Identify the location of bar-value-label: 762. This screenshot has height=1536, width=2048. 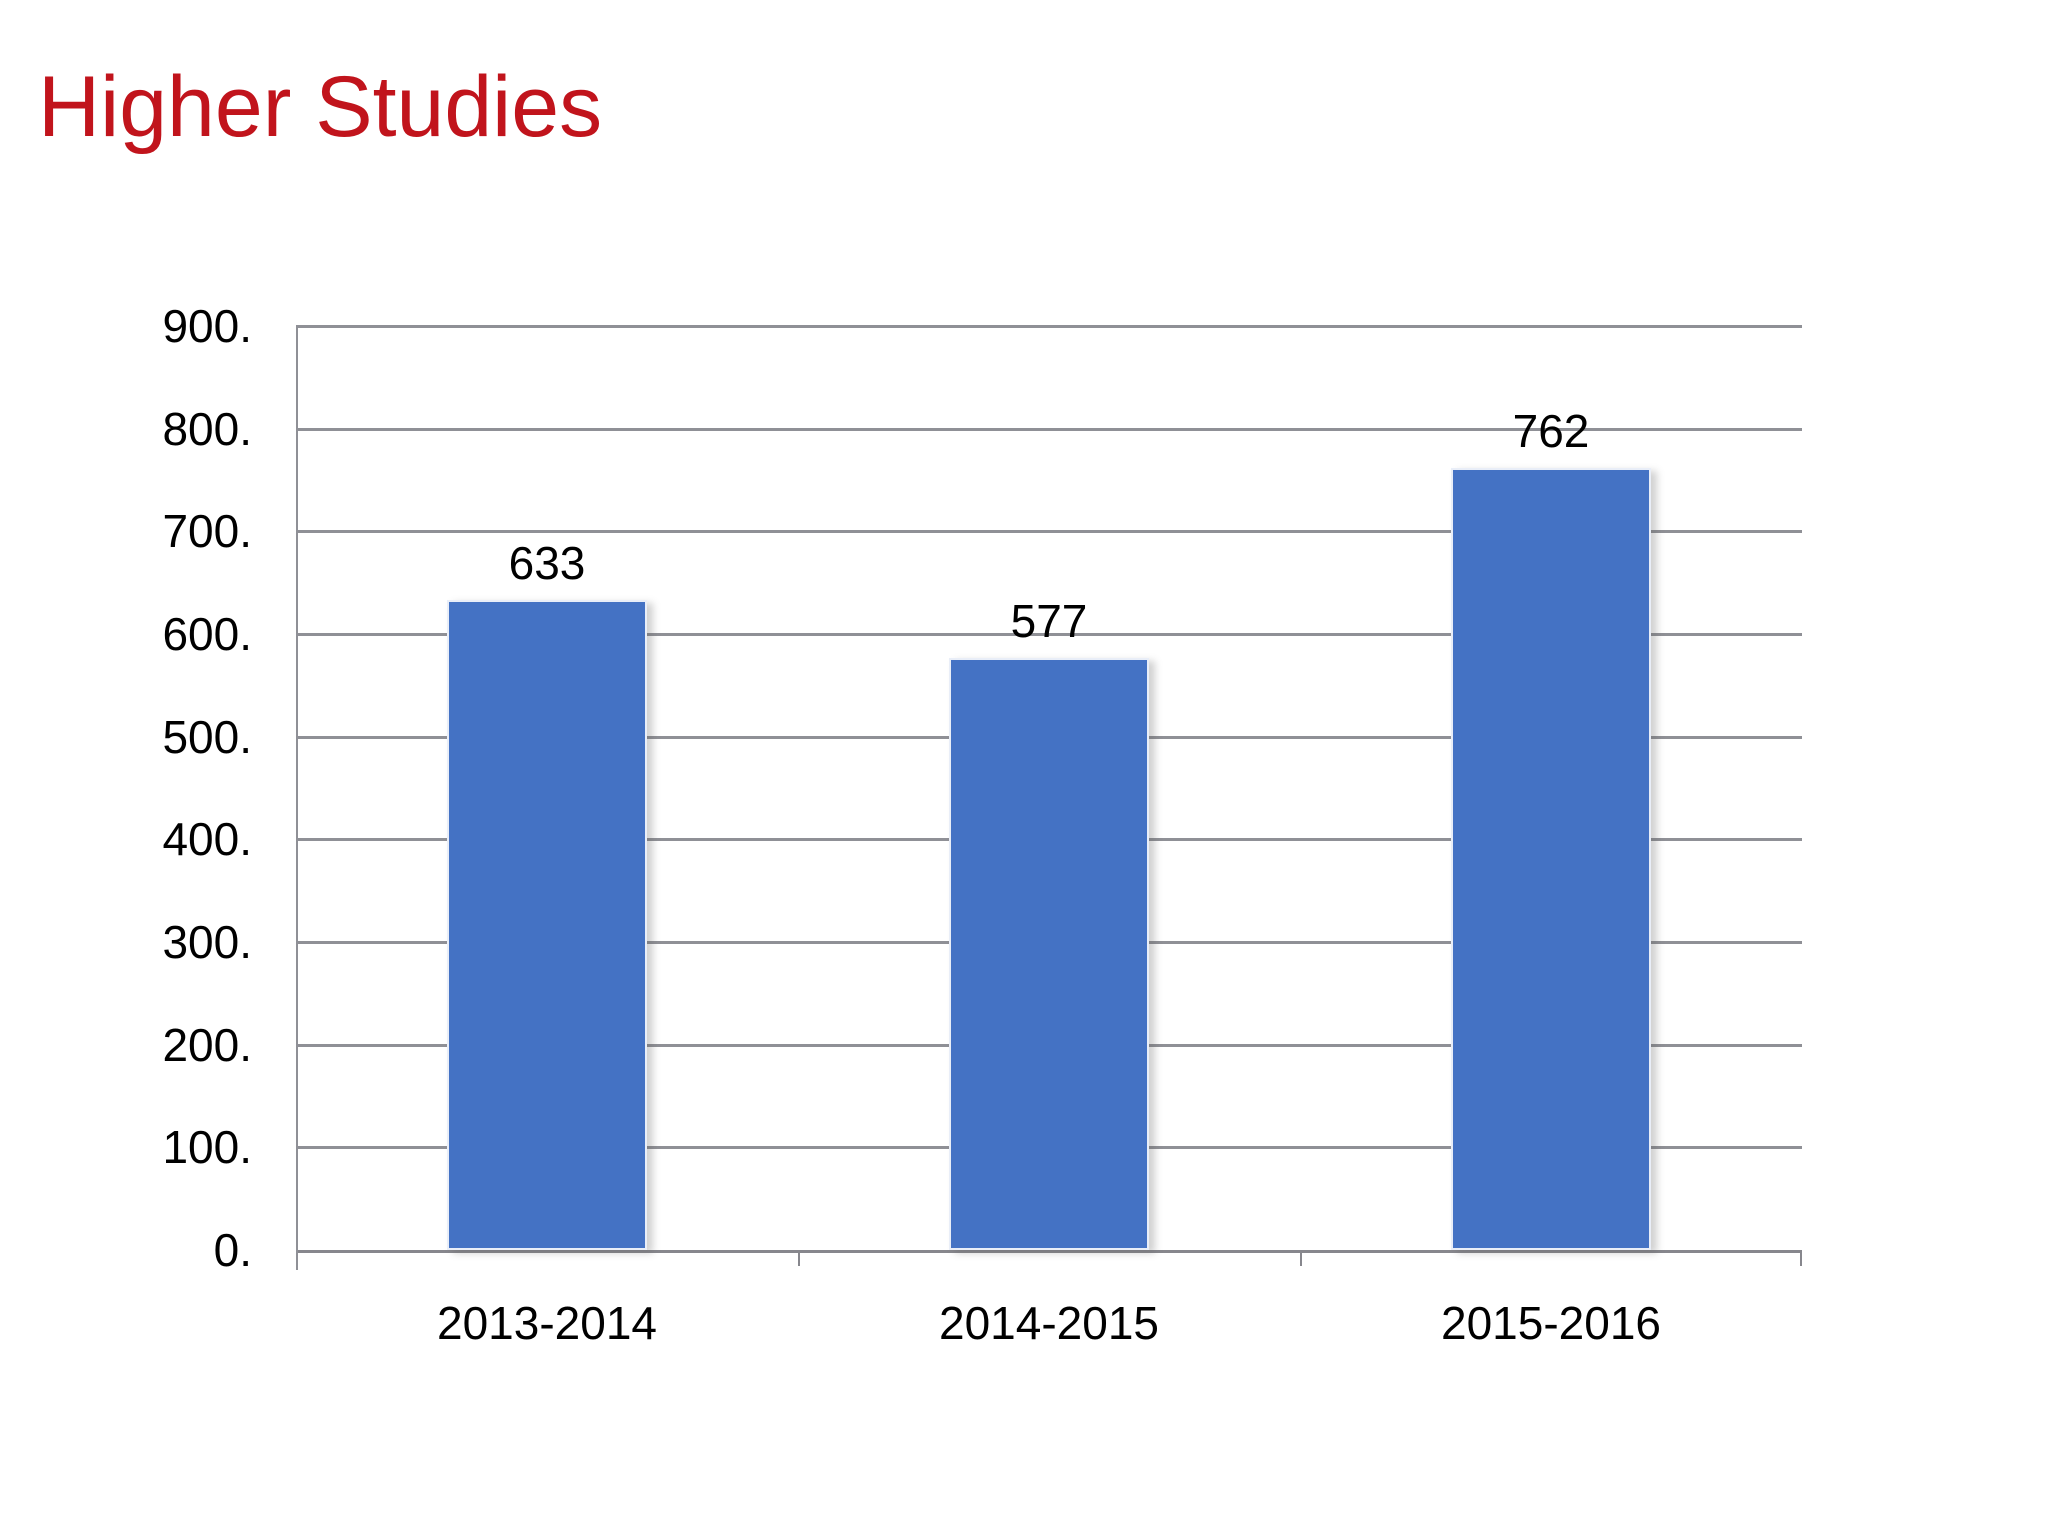
(1551, 430).